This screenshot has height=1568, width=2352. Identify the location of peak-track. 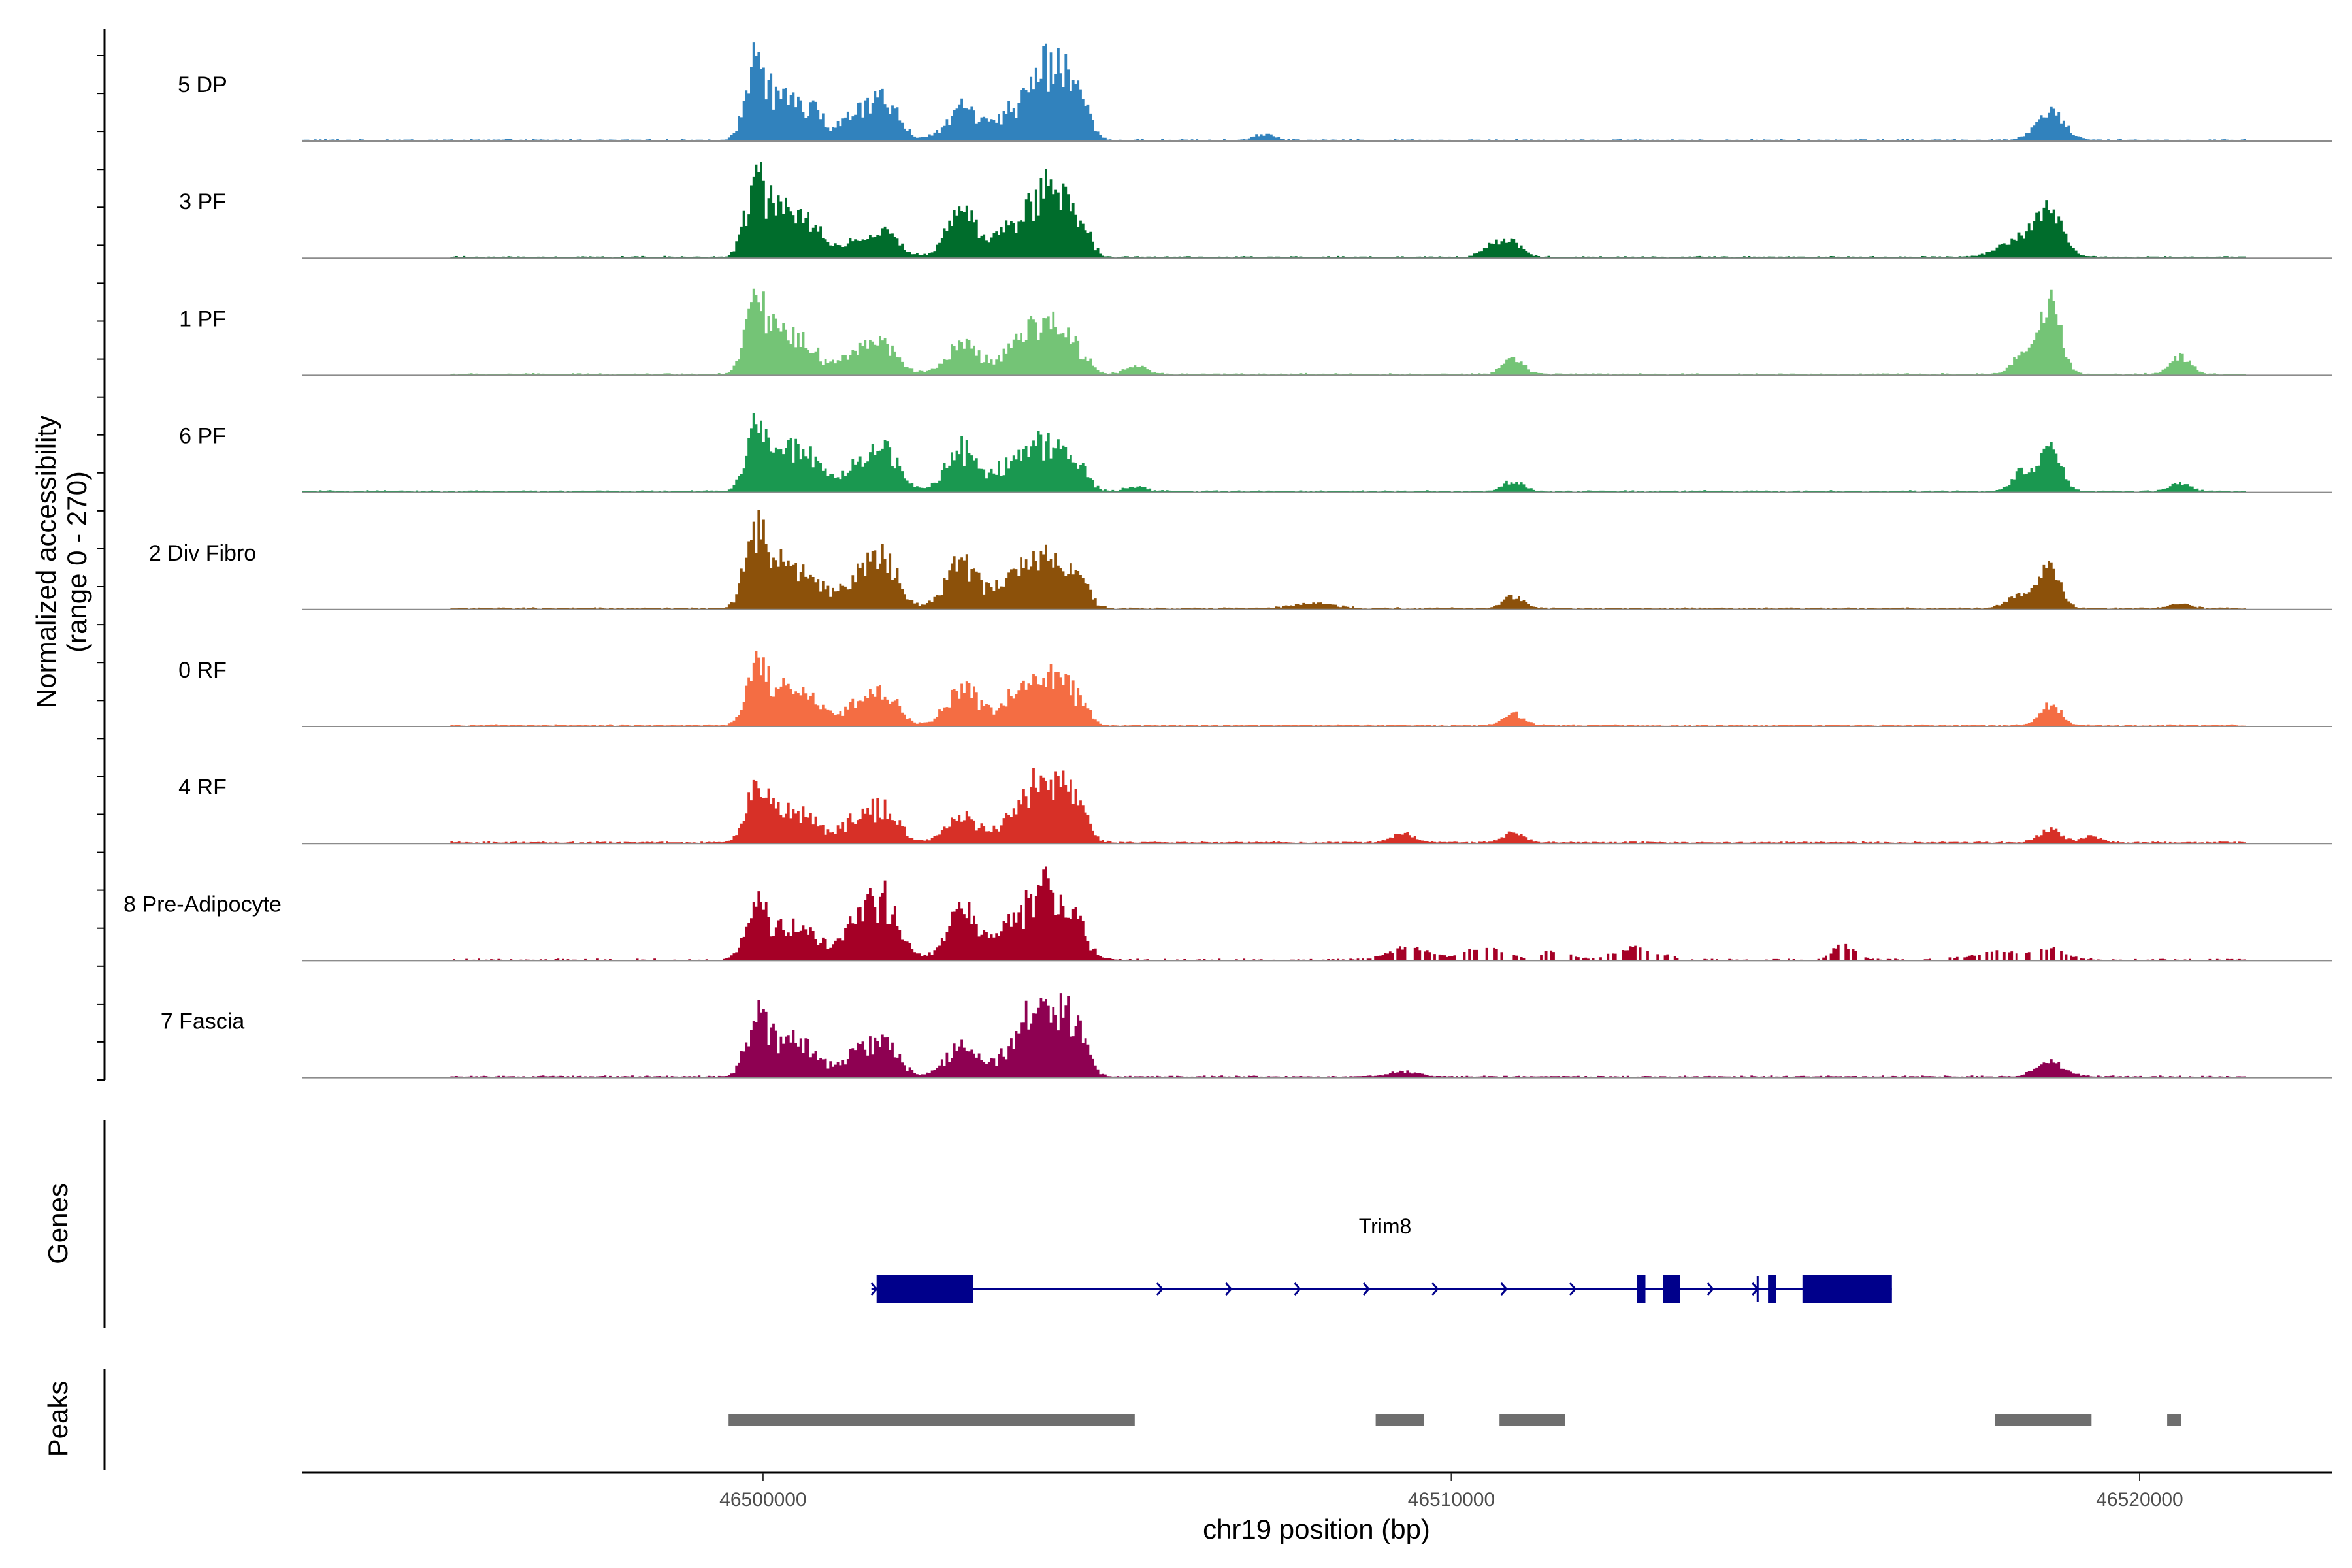
(1454, 1420).